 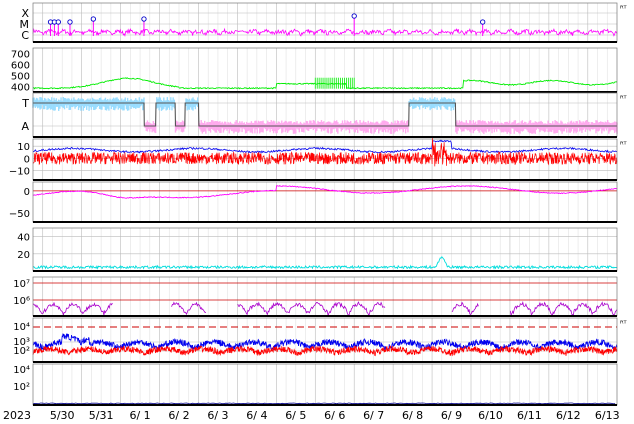 I want to click on tick-label-proton: 10⁶, so click(x=21, y=301).